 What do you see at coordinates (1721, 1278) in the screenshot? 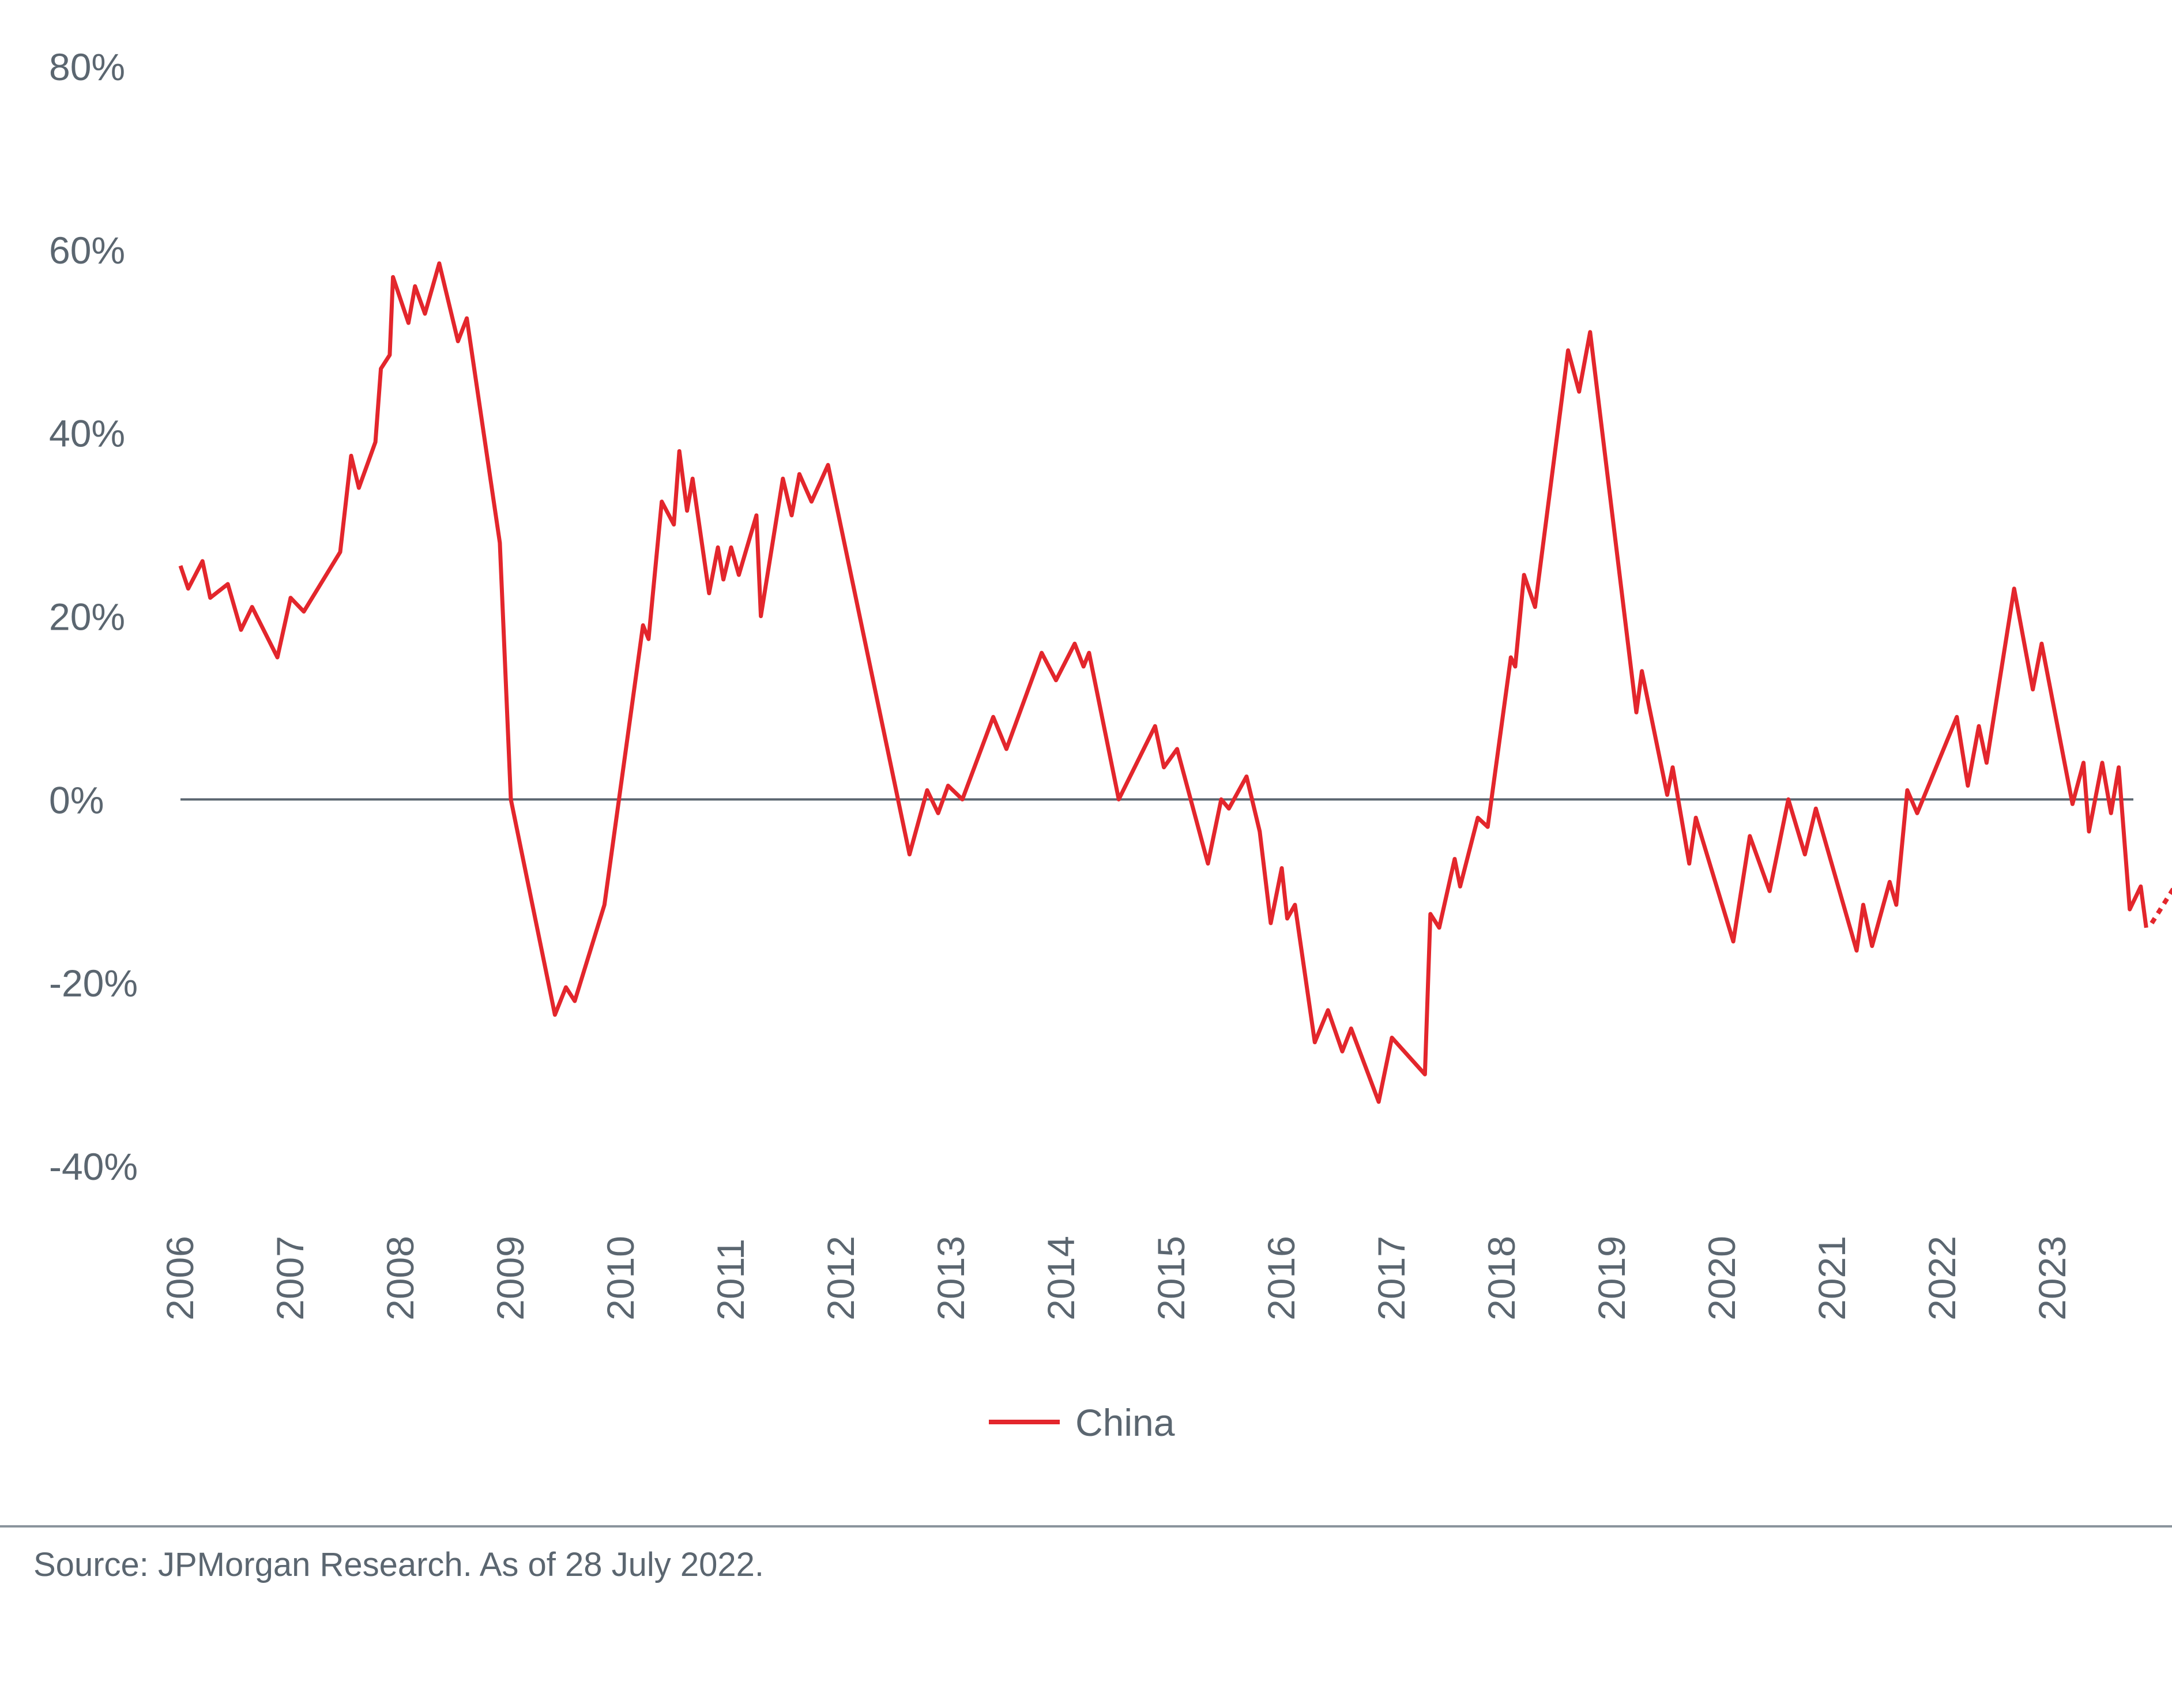
I see `x-tick-label: 2020` at bounding box center [1721, 1278].